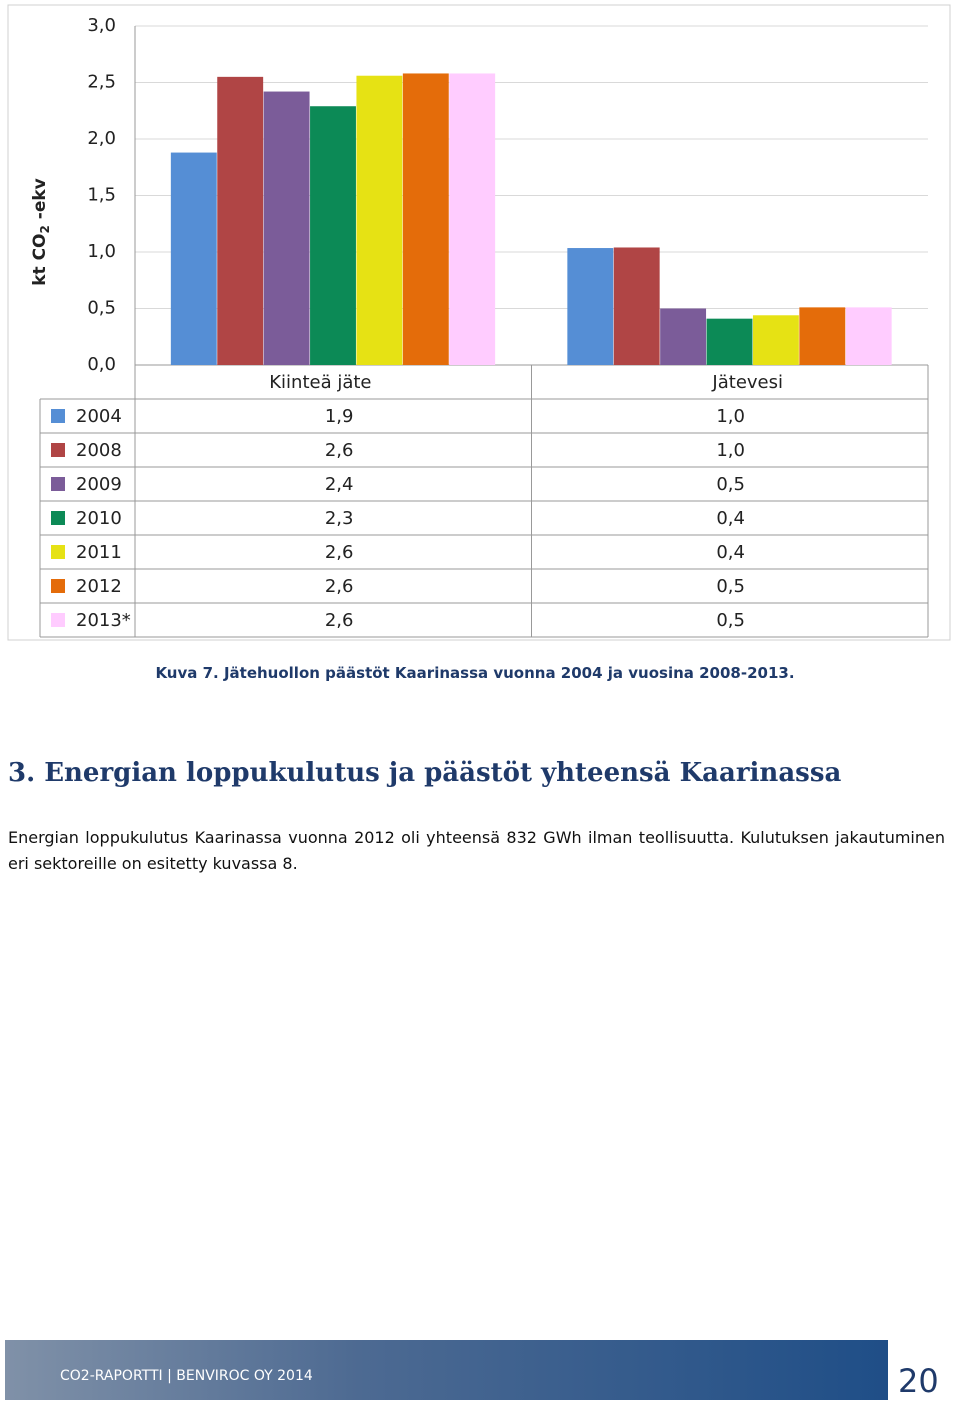 This screenshot has height=1403, width=960. Describe the element at coordinates (40, 259) in the screenshot. I see `y-label-text: kt CO` at that location.